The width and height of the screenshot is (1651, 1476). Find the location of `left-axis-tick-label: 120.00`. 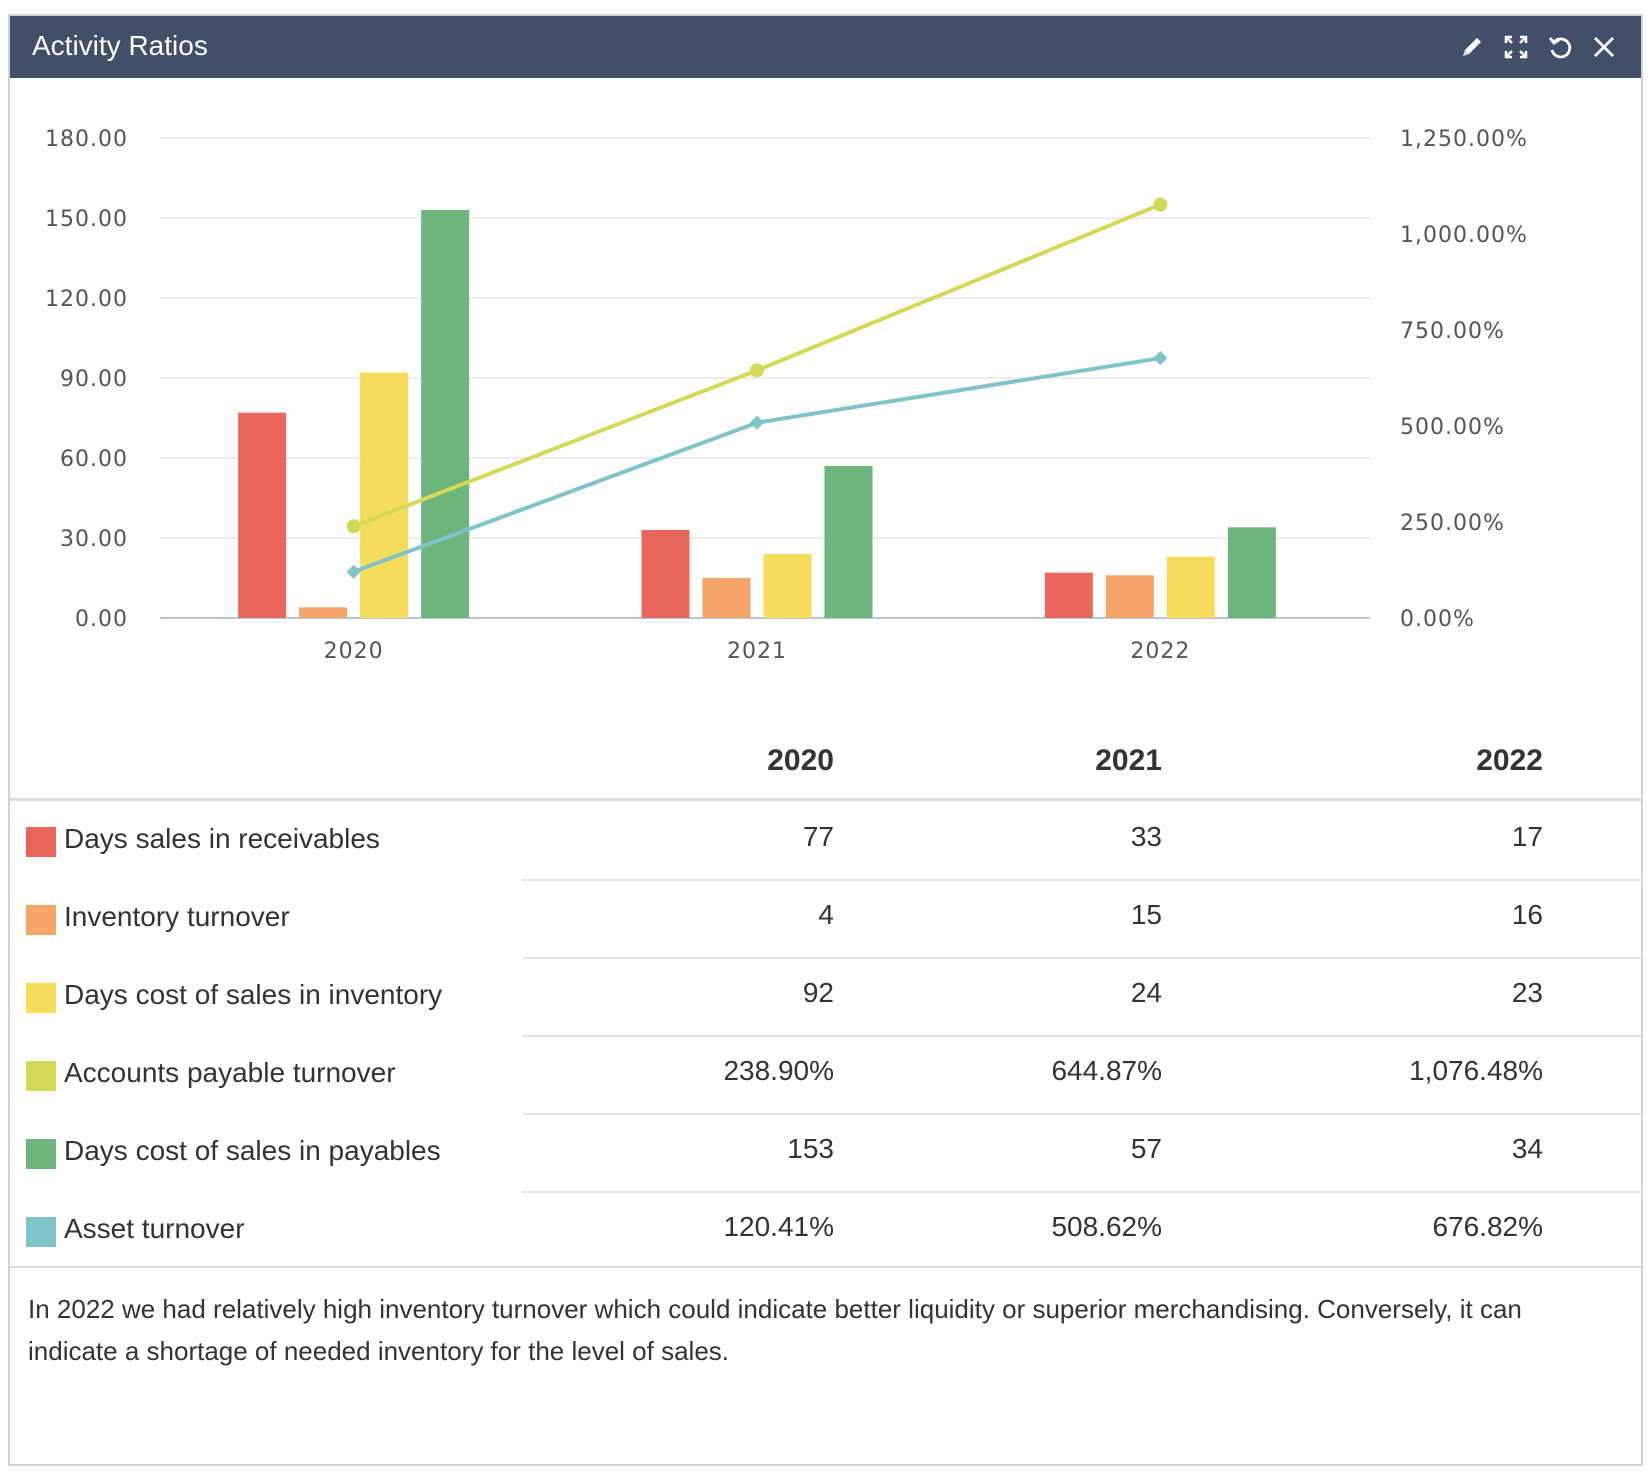

left-axis-tick-label: 120.00 is located at coordinates (86, 299).